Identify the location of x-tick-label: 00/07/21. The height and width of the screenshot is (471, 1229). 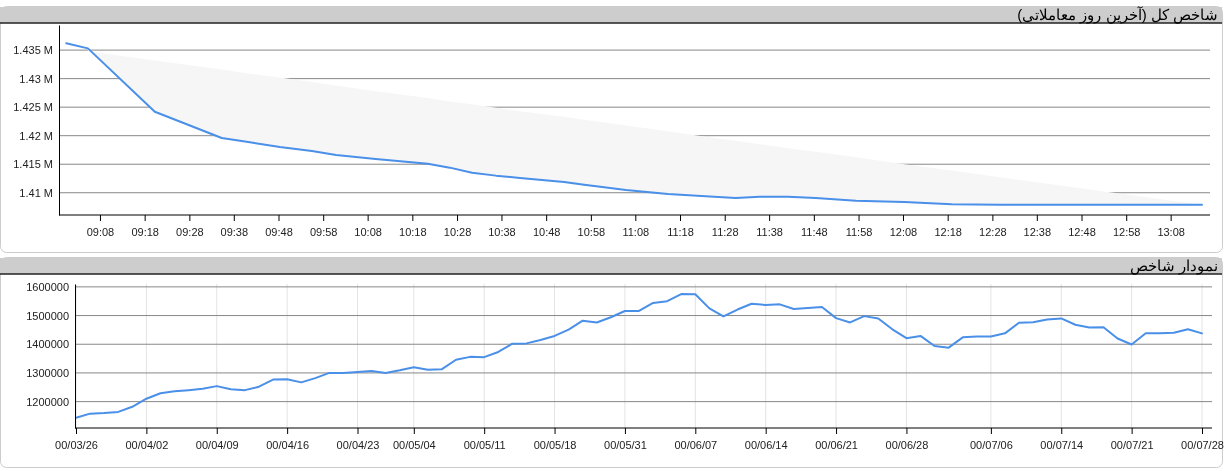
(1132, 445).